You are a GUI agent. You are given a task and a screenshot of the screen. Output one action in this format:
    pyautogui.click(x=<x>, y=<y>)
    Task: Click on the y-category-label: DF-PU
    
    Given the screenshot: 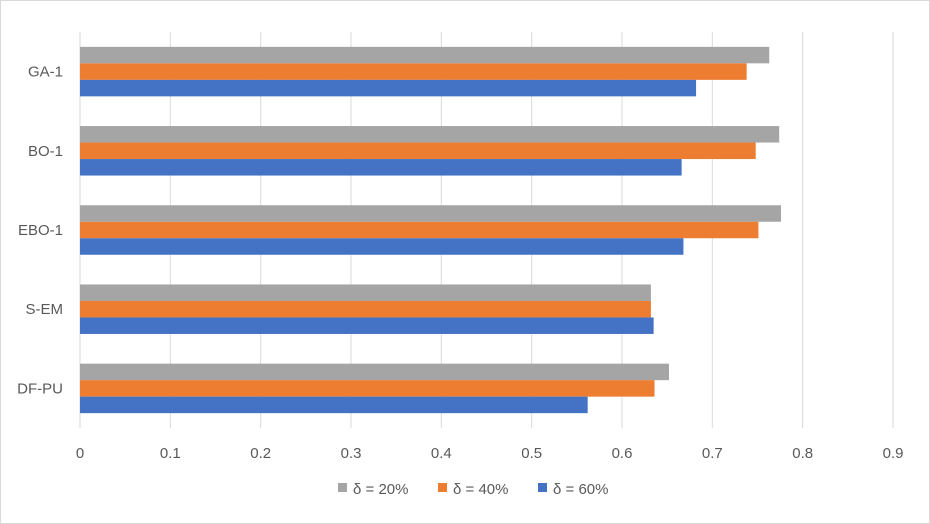 What is the action you would take?
    pyautogui.click(x=40, y=388)
    